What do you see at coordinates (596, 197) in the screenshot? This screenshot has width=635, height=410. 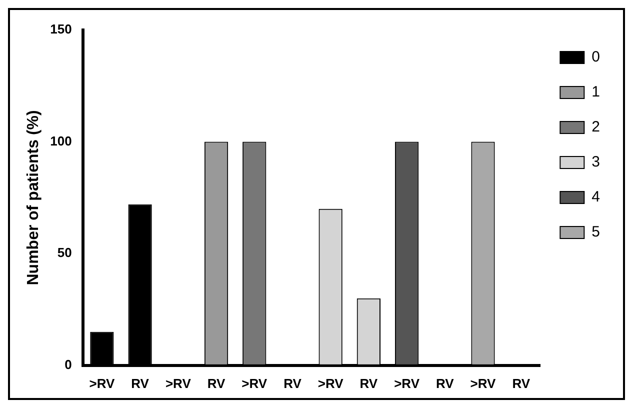 I see `legend-label: 4` at bounding box center [596, 197].